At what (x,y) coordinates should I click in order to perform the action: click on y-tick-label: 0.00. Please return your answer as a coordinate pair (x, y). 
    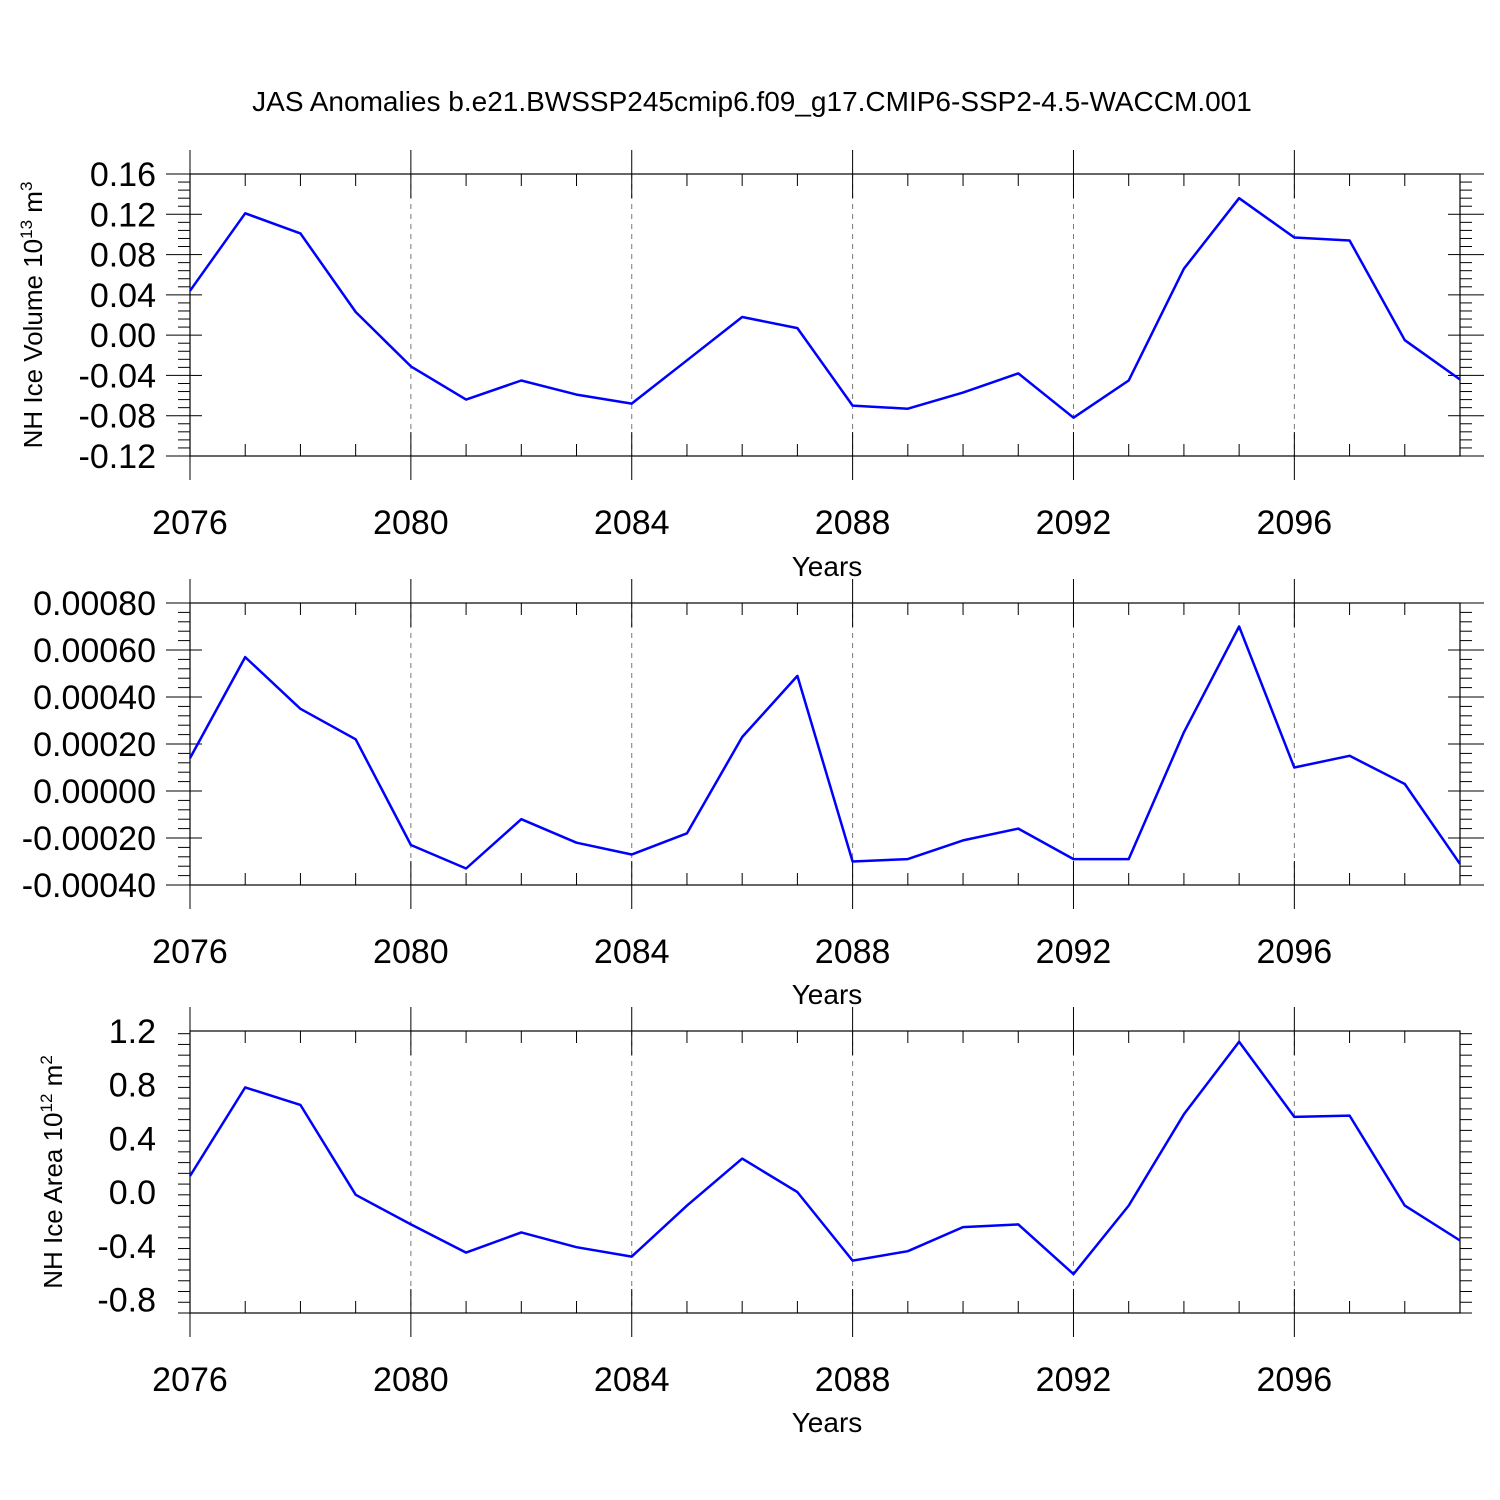
    Looking at the image, I should click on (123, 336).